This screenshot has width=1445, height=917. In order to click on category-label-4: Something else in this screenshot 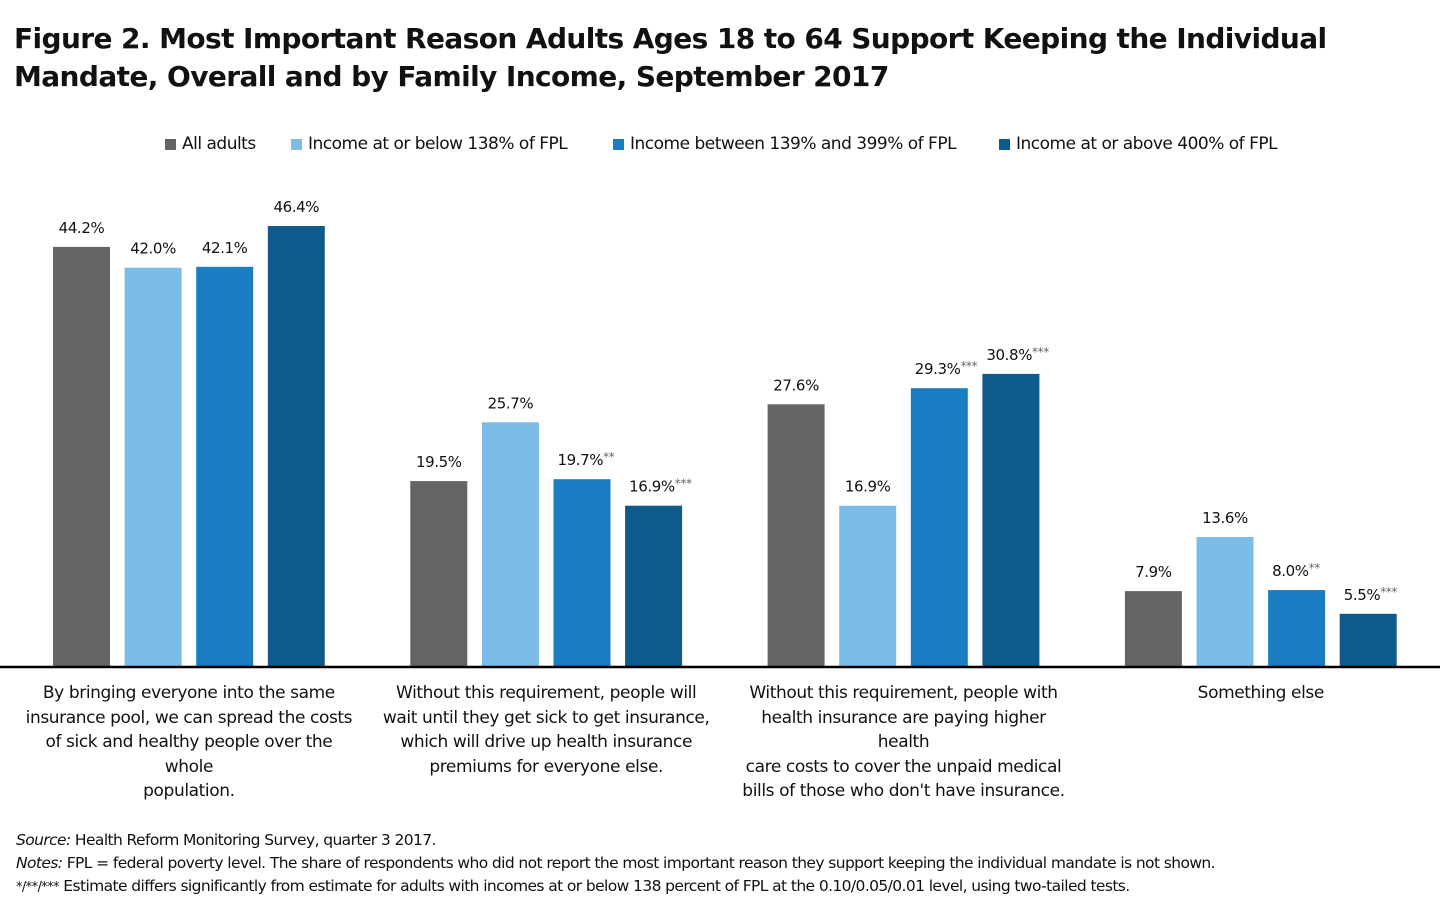, I will do `click(1261, 693)`.